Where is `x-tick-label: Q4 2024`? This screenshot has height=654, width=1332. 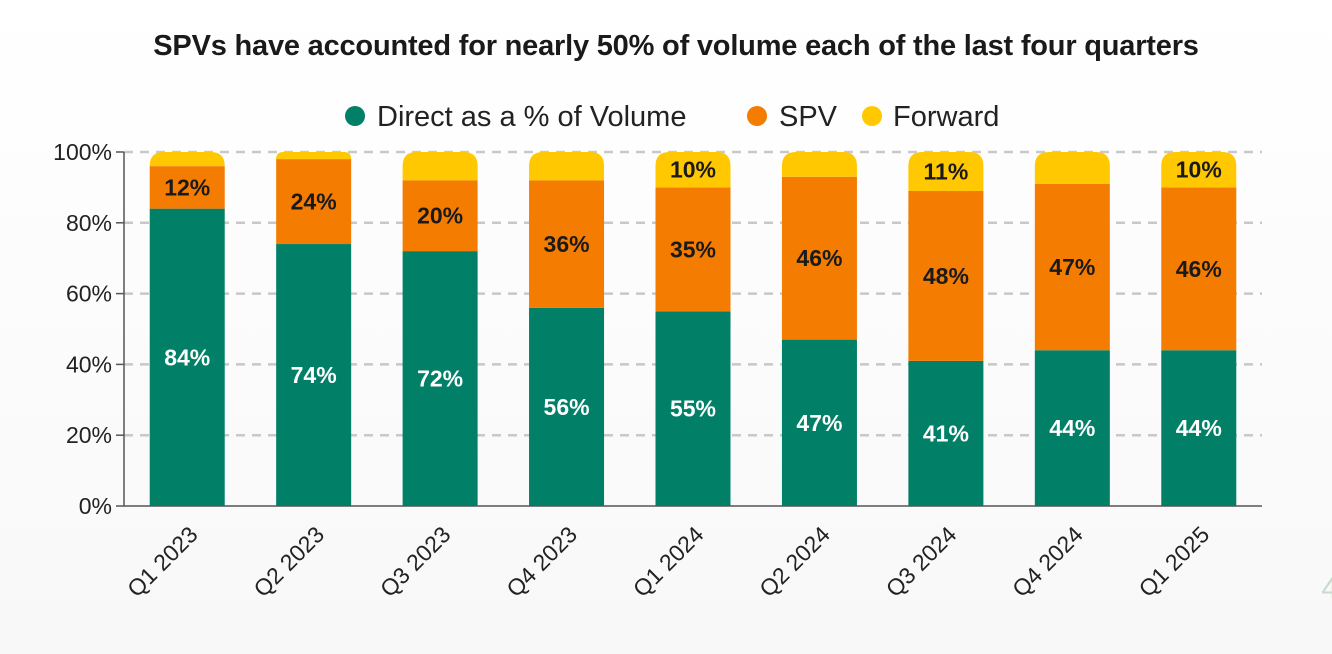
x-tick-label: Q4 2024 is located at coordinates (1047, 561).